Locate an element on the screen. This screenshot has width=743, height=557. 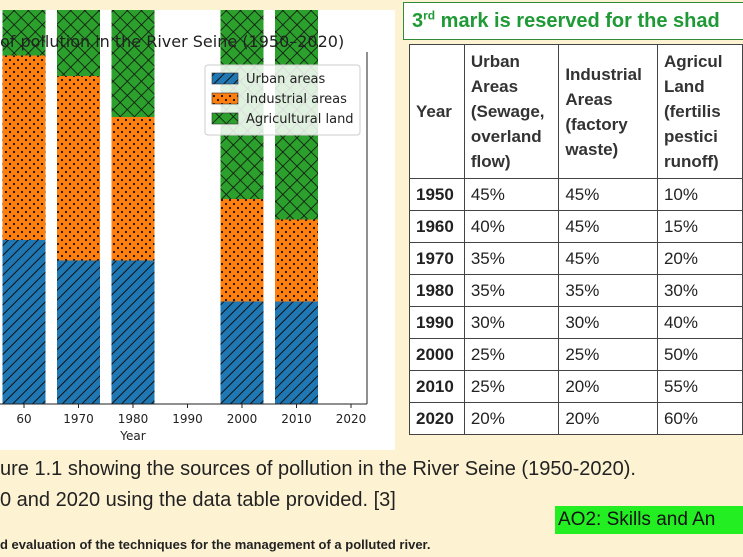
table-row: 1970 35% 45% 20% is located at coordinates (576, 258).